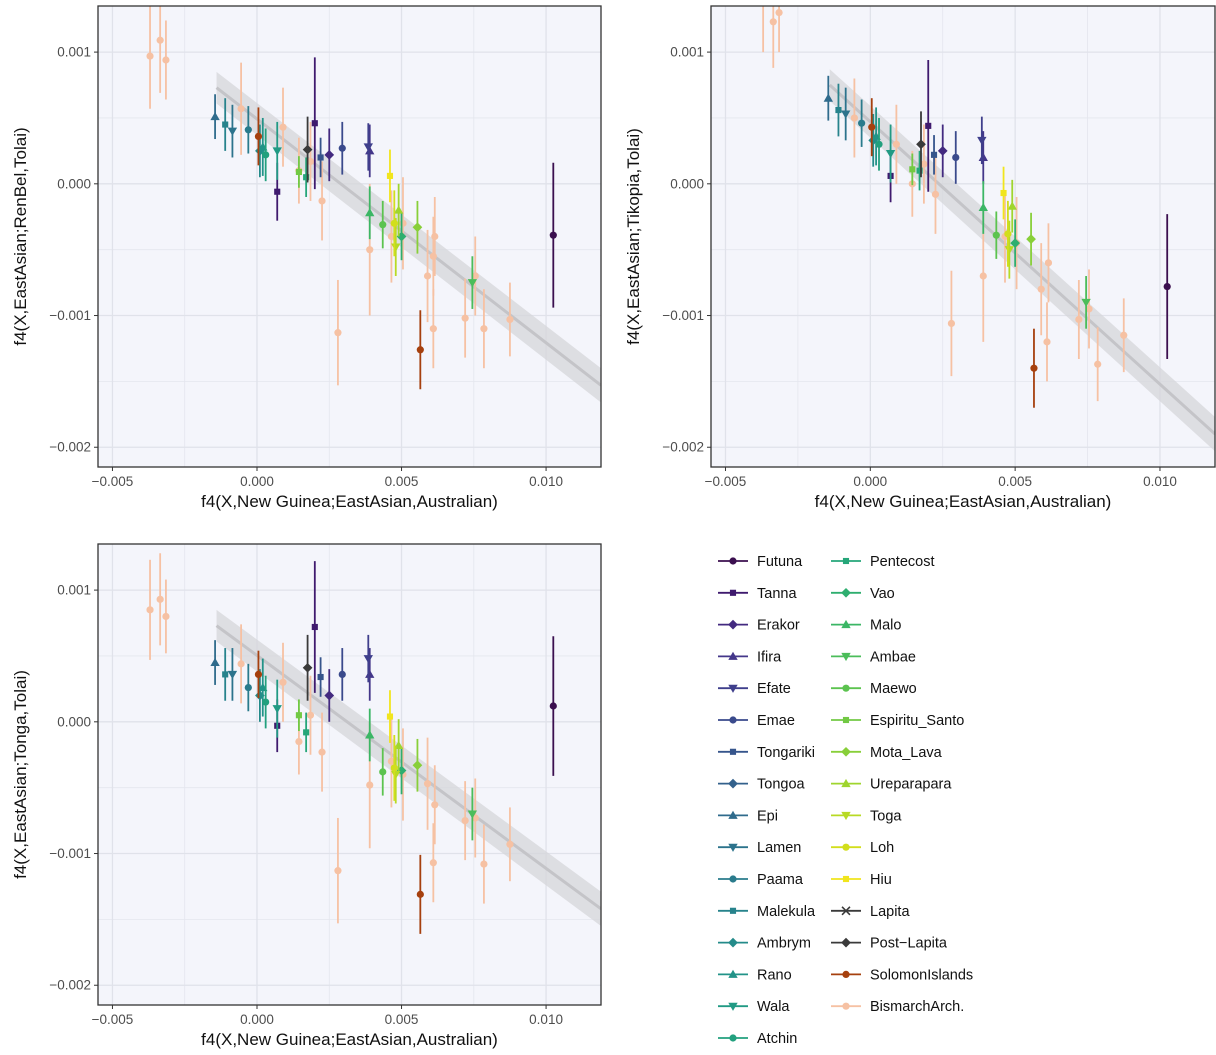 The image size is (1216, 1055). Describe the element at coordinates (546, 1019) in the screenshot. I see `x-tick-label: 0.010` at that location.